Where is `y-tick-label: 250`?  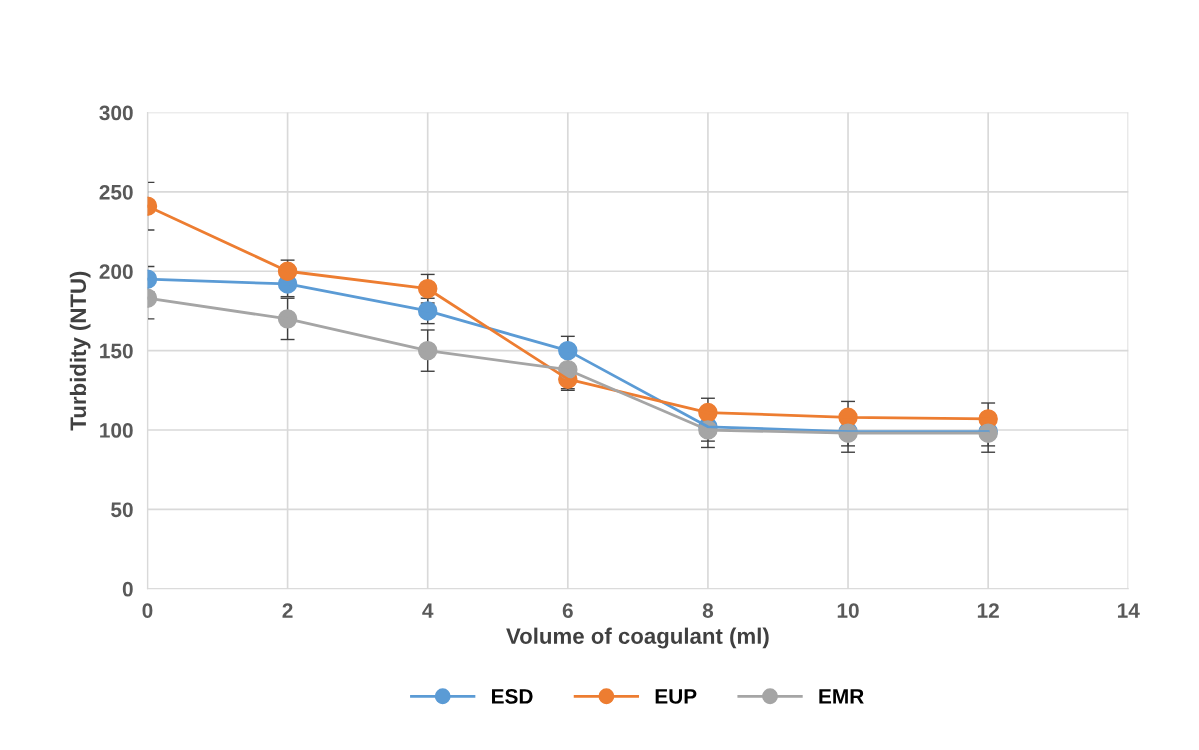
y-tick-label: 250 is located at coordinates (116, 192).